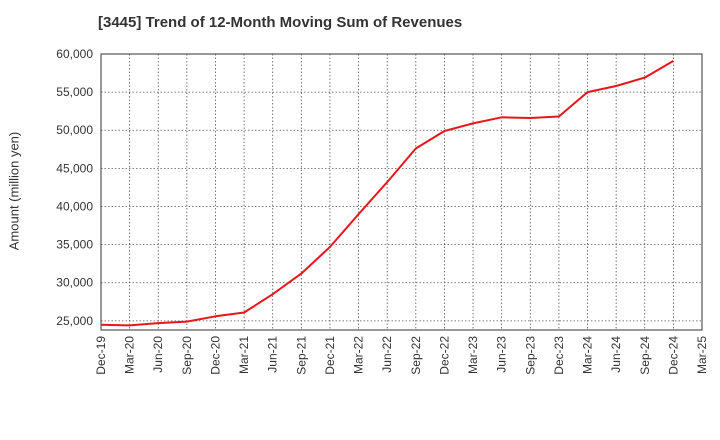 This screenshot has width=720, height=440. Describe the element at coordinates (530, 355) in the screenshot. I see `x-tick-label: Sep-23` at that location.